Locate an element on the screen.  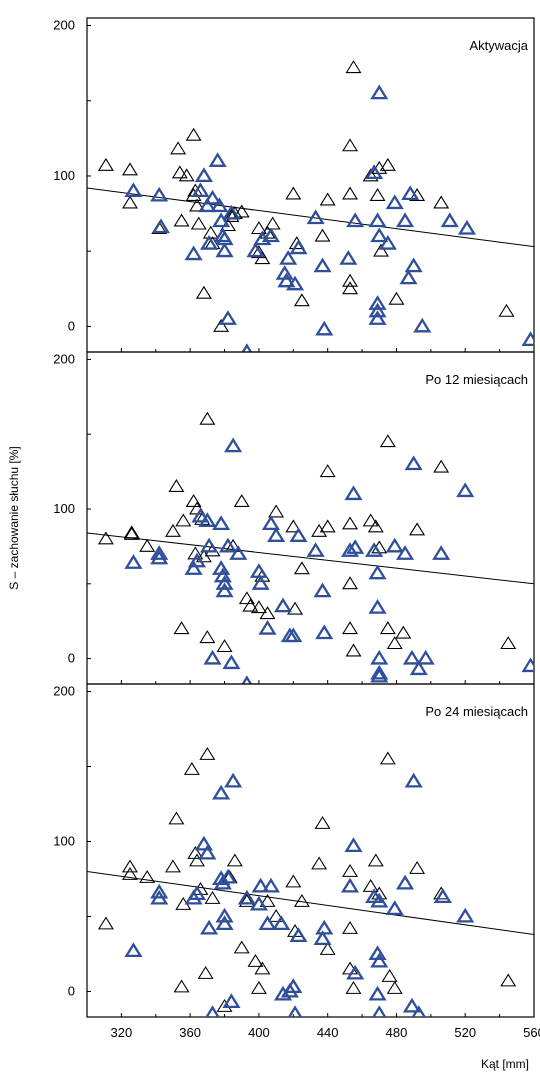
y-tick-label: 100 is located at coordinates (64, 508).